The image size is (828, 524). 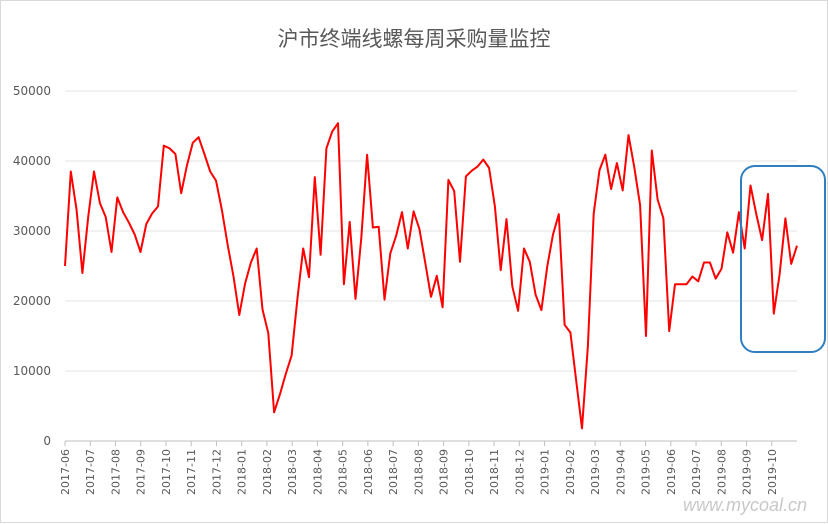 I want to click on x-tick-label: 2019-10, so click(x=772, y=472).